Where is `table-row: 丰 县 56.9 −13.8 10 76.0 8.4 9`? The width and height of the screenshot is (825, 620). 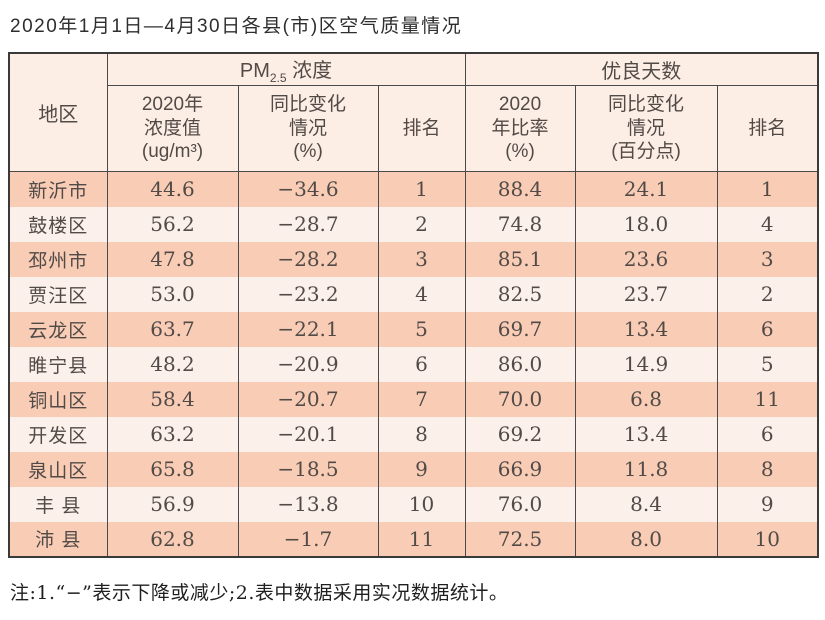
table-row: 丰 县 56.9 −13.8 10 76.0 8.4 9 is located at coordinates (413, 504).